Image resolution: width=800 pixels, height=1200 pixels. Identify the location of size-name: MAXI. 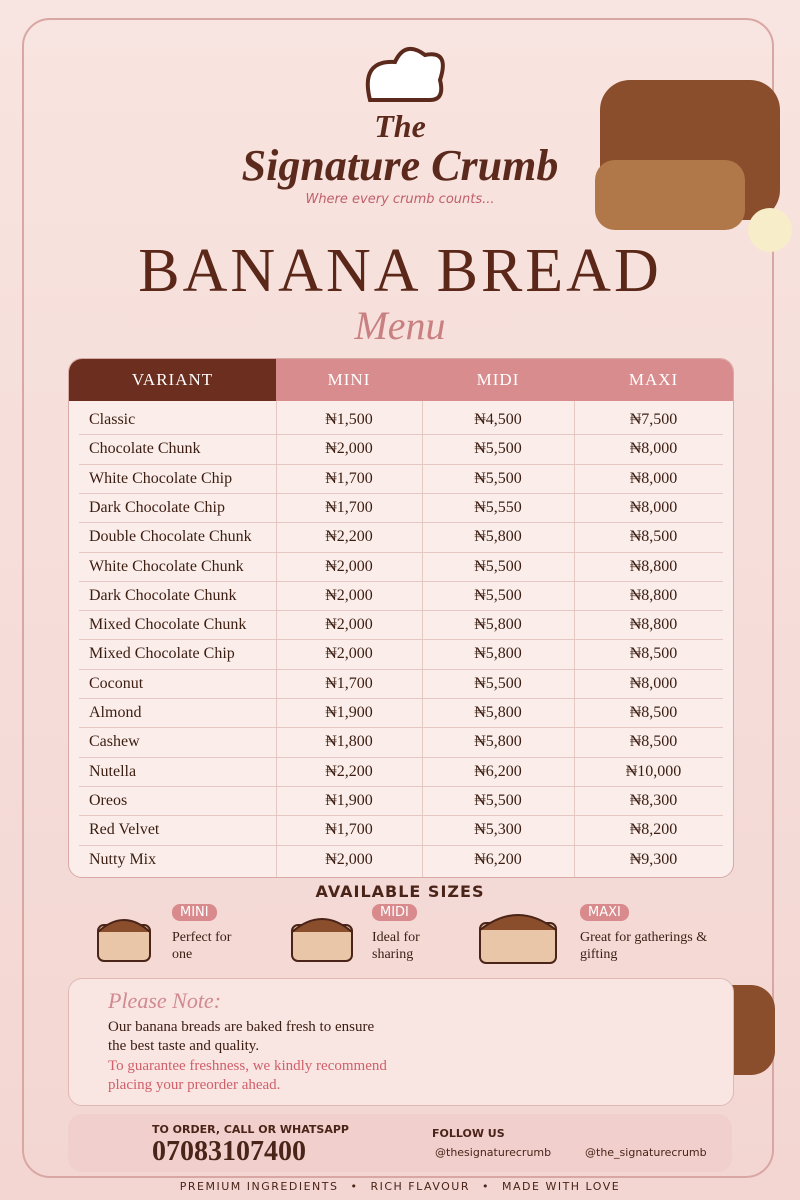
(604, 912).